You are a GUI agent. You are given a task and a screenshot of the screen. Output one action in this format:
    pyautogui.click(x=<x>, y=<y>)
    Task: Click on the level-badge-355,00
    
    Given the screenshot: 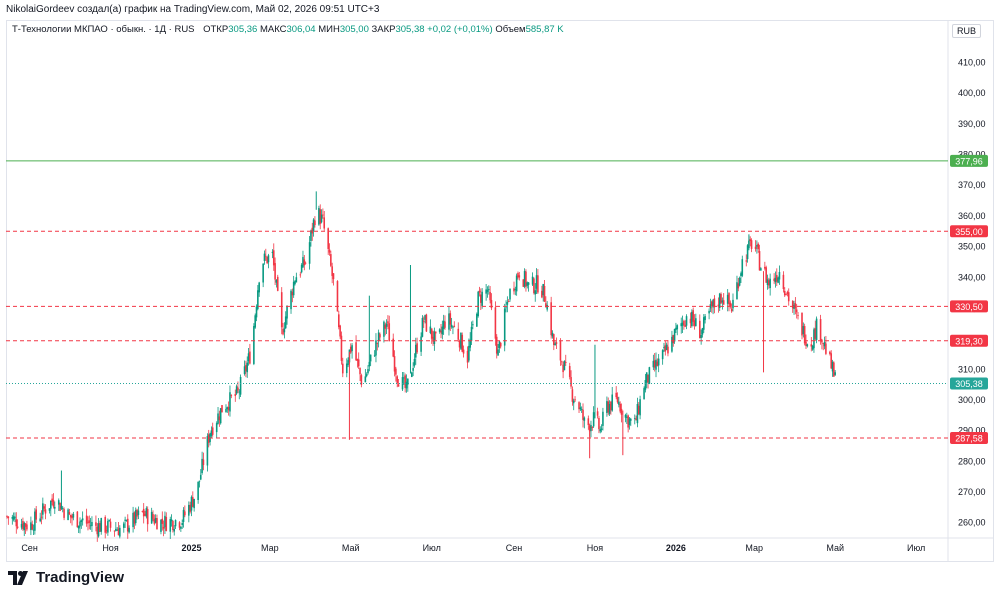 What is the action you would take?
    pyautogui.click(x=969, y=231)
    